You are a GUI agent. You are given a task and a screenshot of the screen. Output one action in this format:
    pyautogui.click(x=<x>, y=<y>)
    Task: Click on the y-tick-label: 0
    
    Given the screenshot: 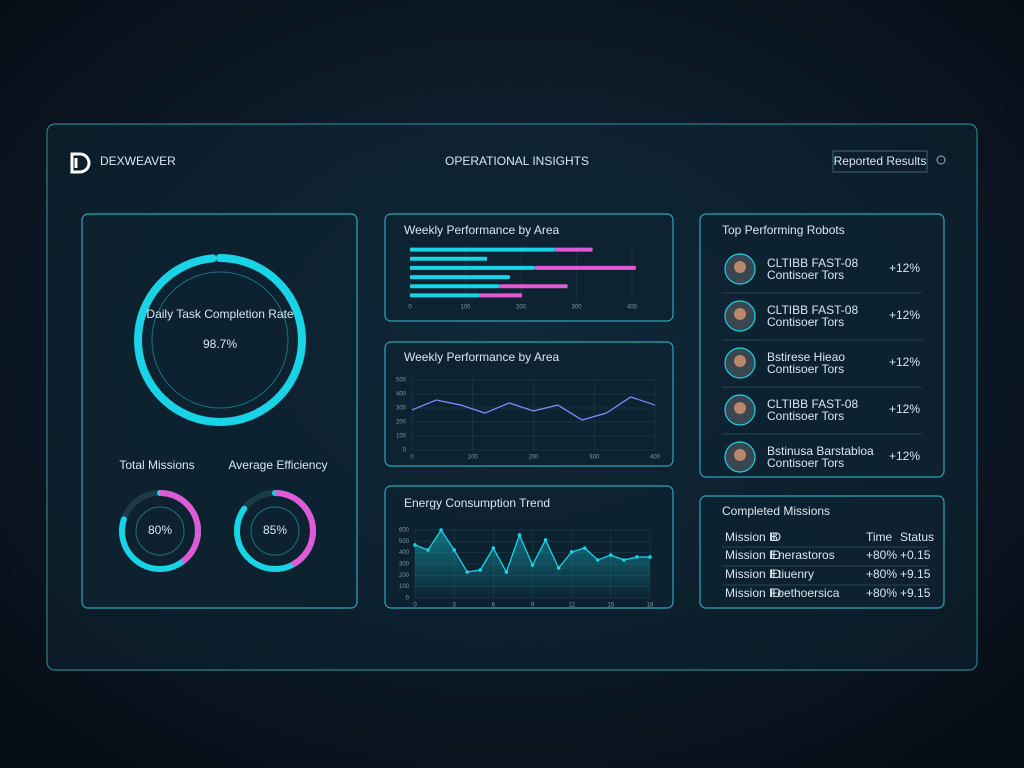 What is the action you would take?
    pyautogui.click(x=405, y=451)
    